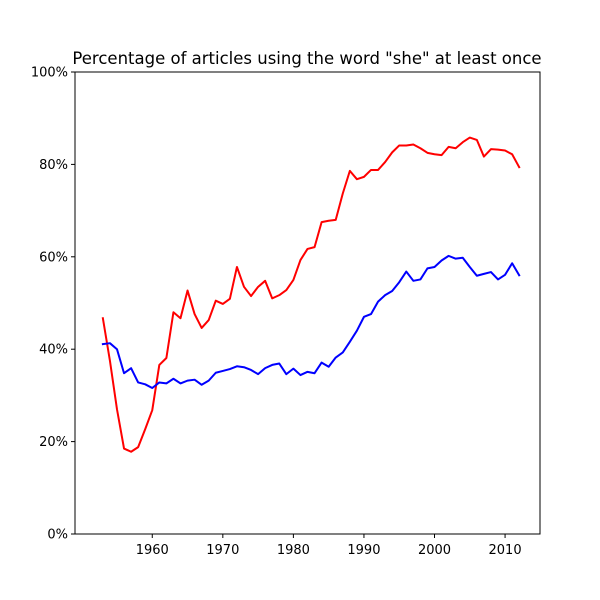  Describe the element at coordinates (53, 257) in the screenshot. I see `y-tick-label: 60%` at that location.